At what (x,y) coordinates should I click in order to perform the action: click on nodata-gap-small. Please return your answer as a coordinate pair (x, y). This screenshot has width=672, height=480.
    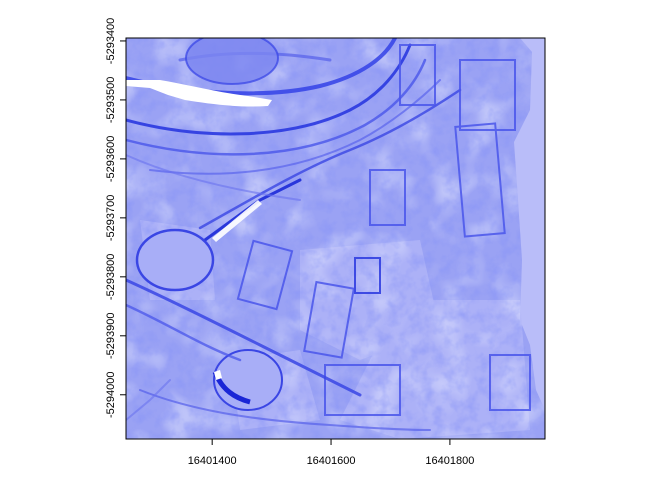
    Looking at the image, I should click on (218, 375).